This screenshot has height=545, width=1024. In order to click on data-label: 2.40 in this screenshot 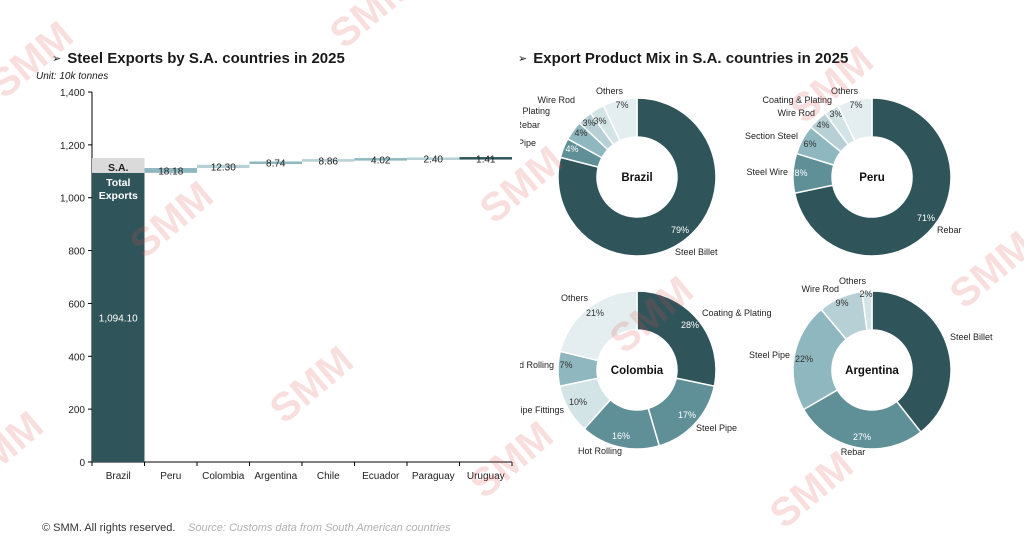, I will do `click(434, 160)`.